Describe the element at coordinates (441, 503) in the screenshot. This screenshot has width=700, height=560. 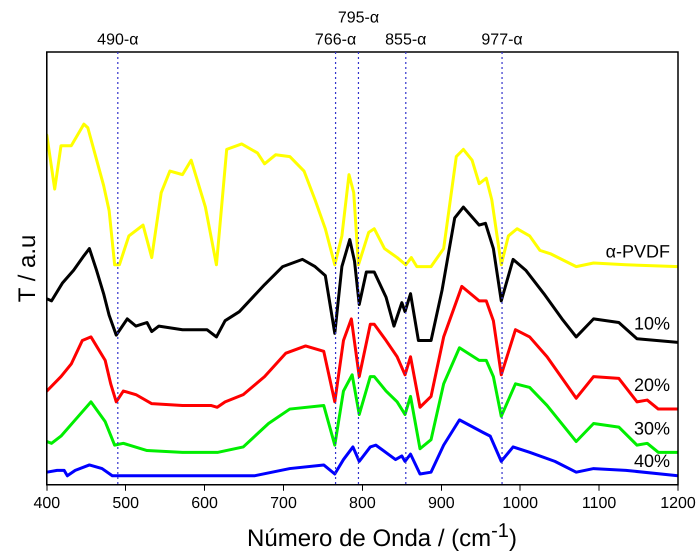
I see `x-tick-label: 900` at that location.